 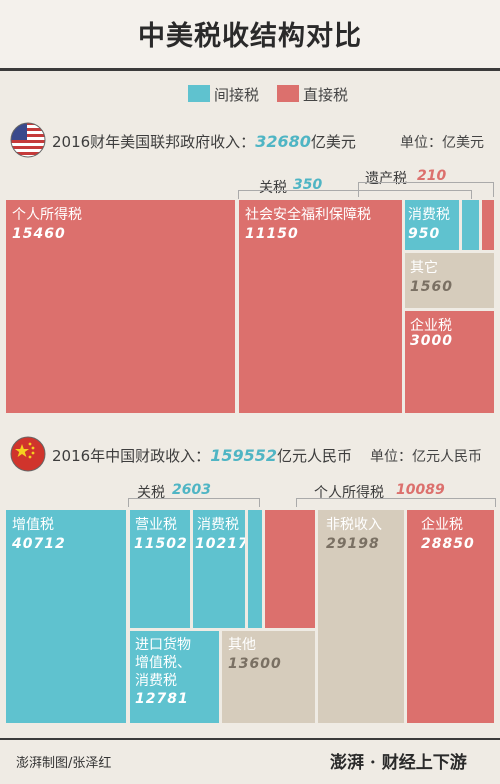 I want to click on cn-business-value: 11502, so click(x=161, y=544).